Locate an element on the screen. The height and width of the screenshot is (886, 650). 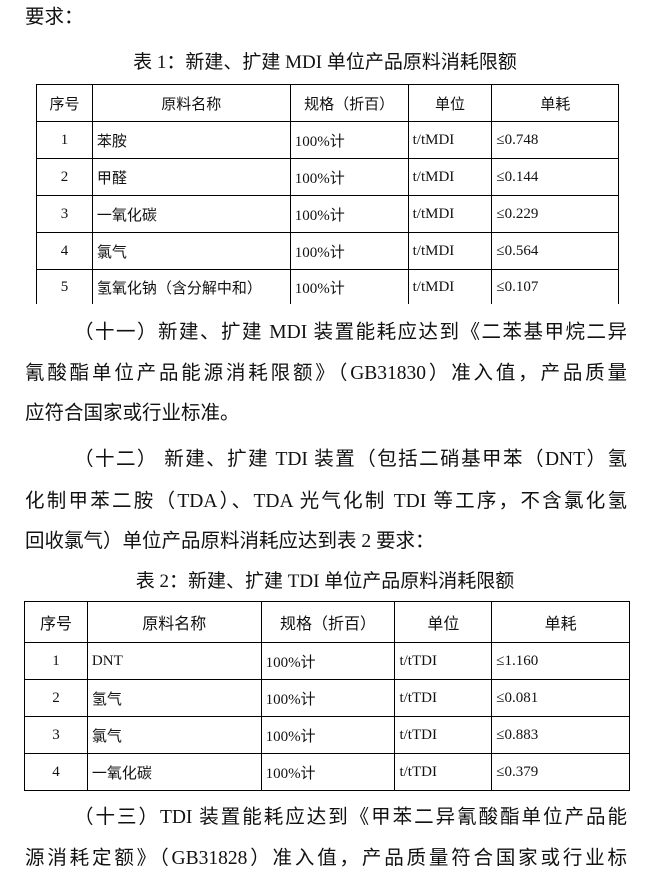
intro-text: 要求： is located at coordinates (54, 17).